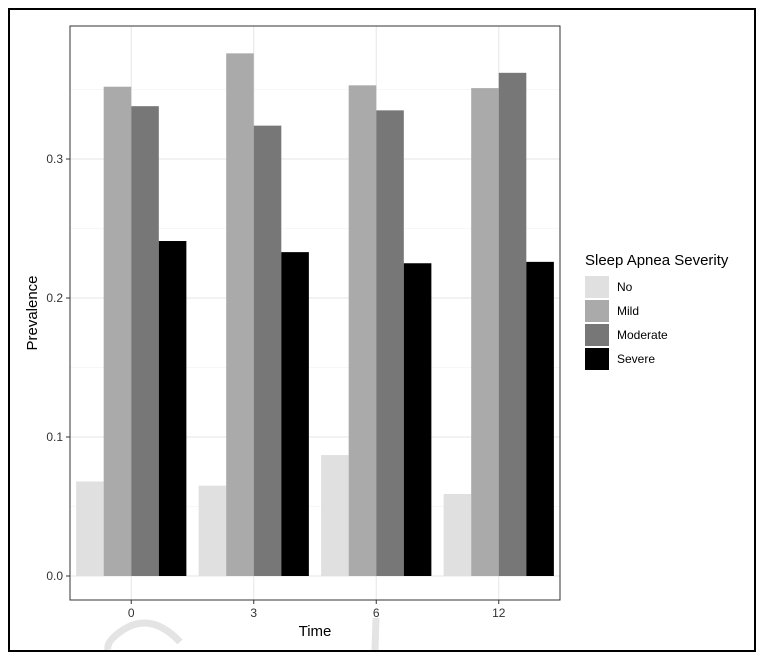 Image resolution: width=764 pixels, height=660 pixels. Describe the element at coordinates (54, 298) in the screenshot. I see `y-tick-label: 0.2` at that location.